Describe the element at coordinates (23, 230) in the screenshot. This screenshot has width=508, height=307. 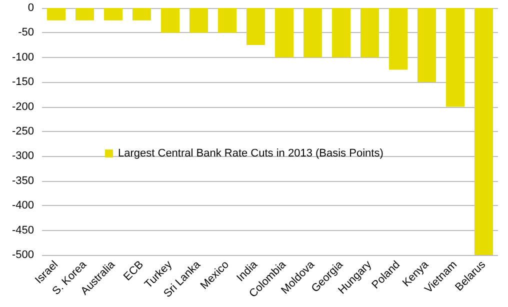
I see `y-tick-label: -450` at that location.